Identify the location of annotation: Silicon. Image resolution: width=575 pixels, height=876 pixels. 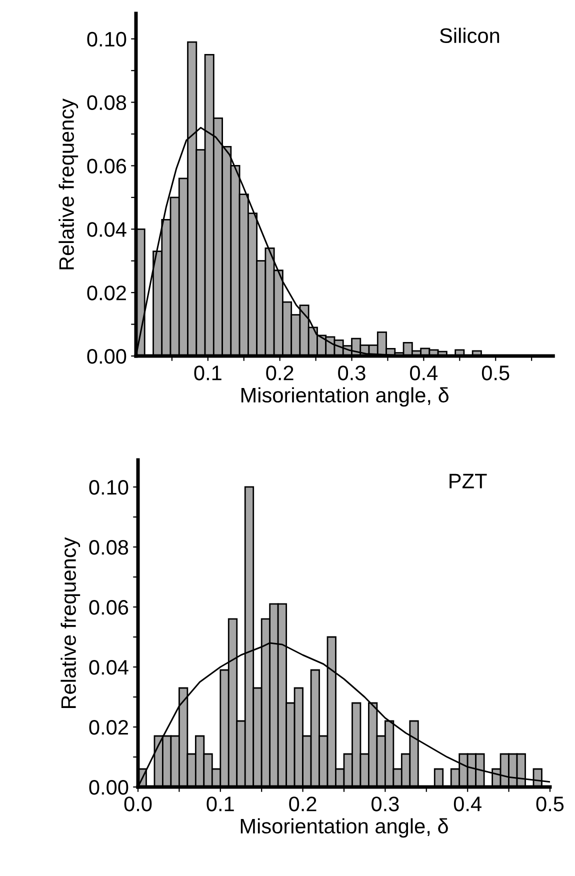
(470, 36).